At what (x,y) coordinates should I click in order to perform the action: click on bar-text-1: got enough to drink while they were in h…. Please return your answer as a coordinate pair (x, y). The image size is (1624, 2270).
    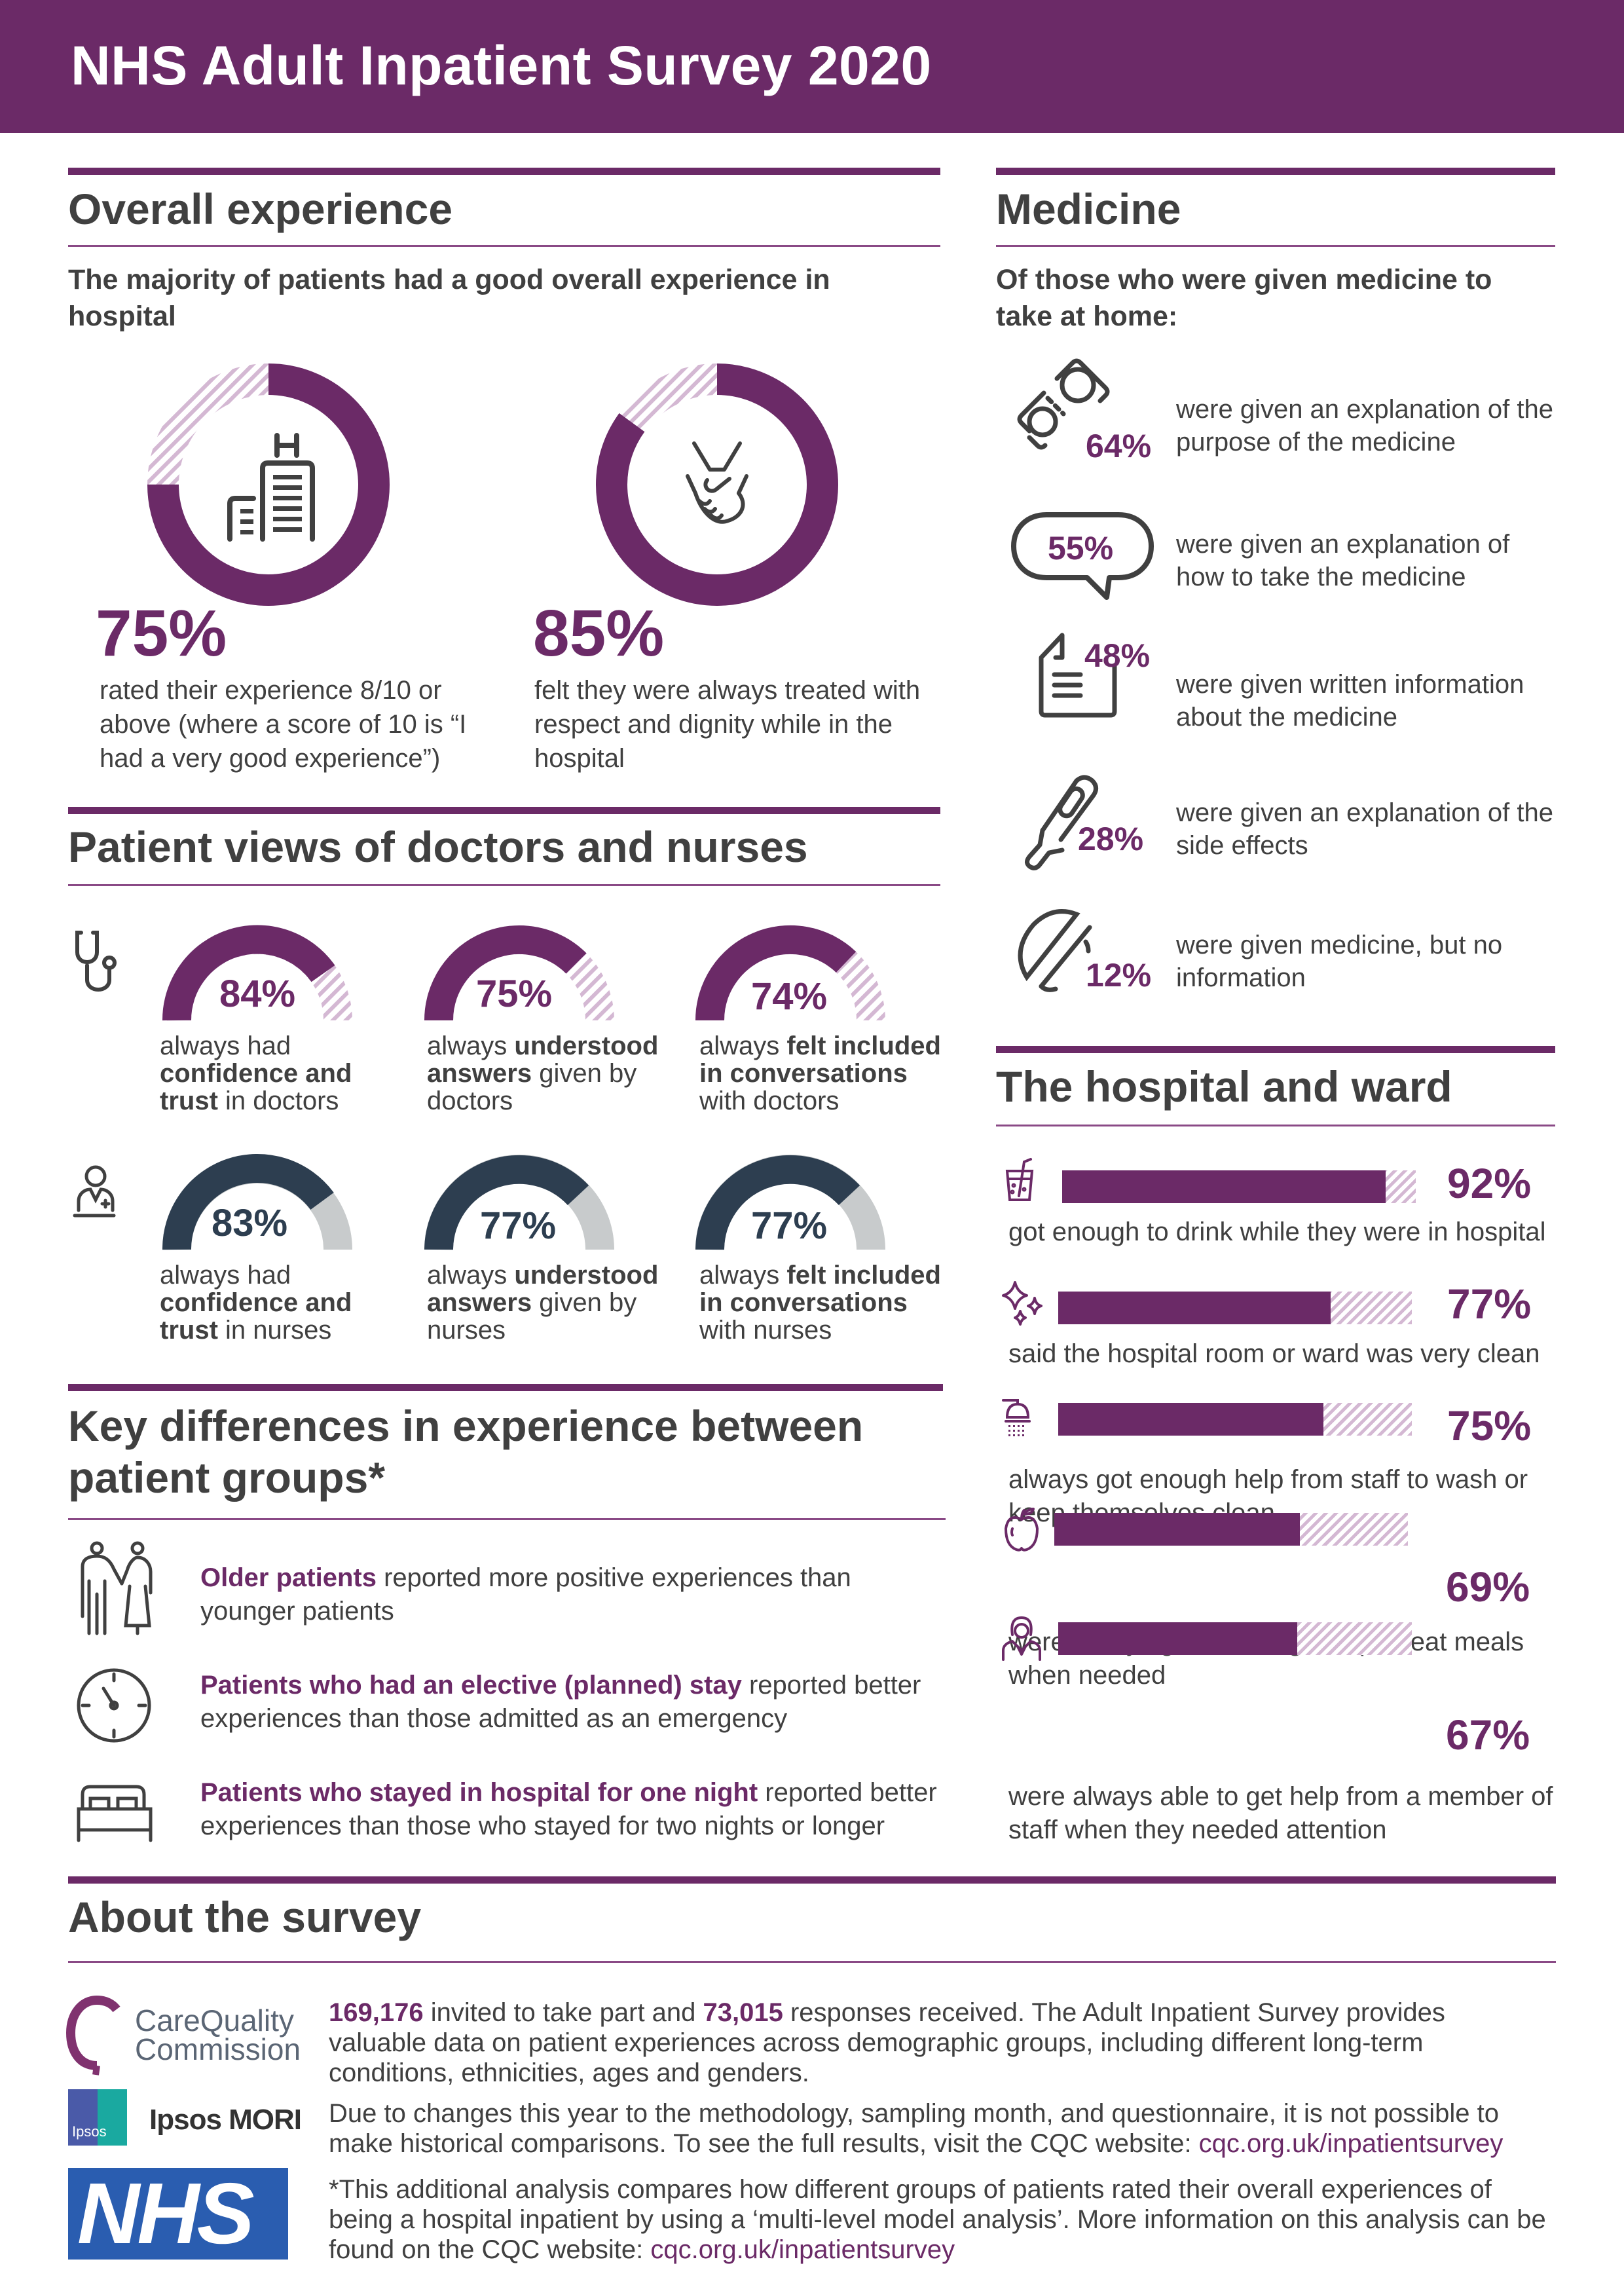
    Looking at the image, I should click on (1277, 1232).